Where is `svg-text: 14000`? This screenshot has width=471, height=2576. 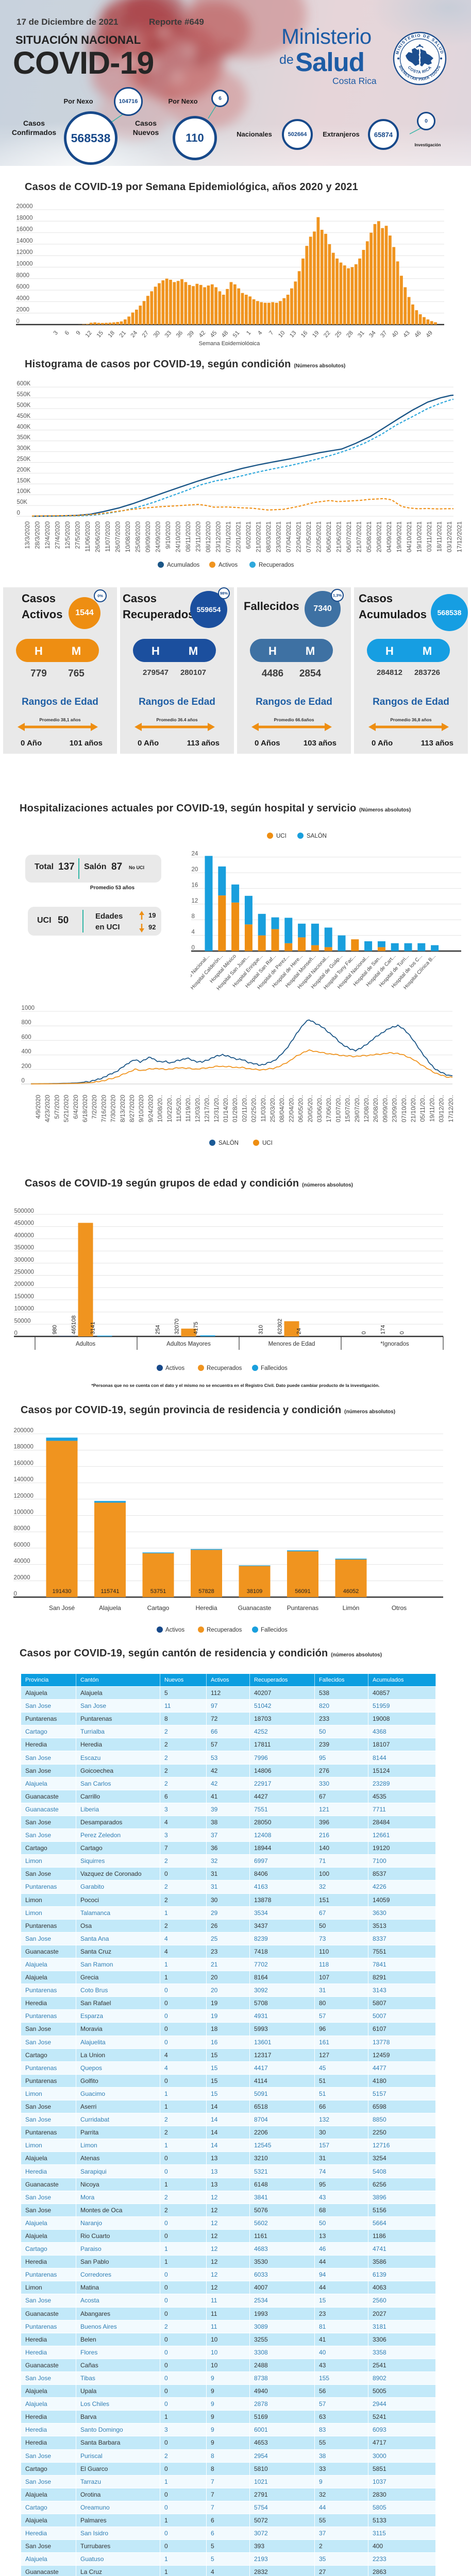
svg-text: 14000 is located at coordinates (24, 241).